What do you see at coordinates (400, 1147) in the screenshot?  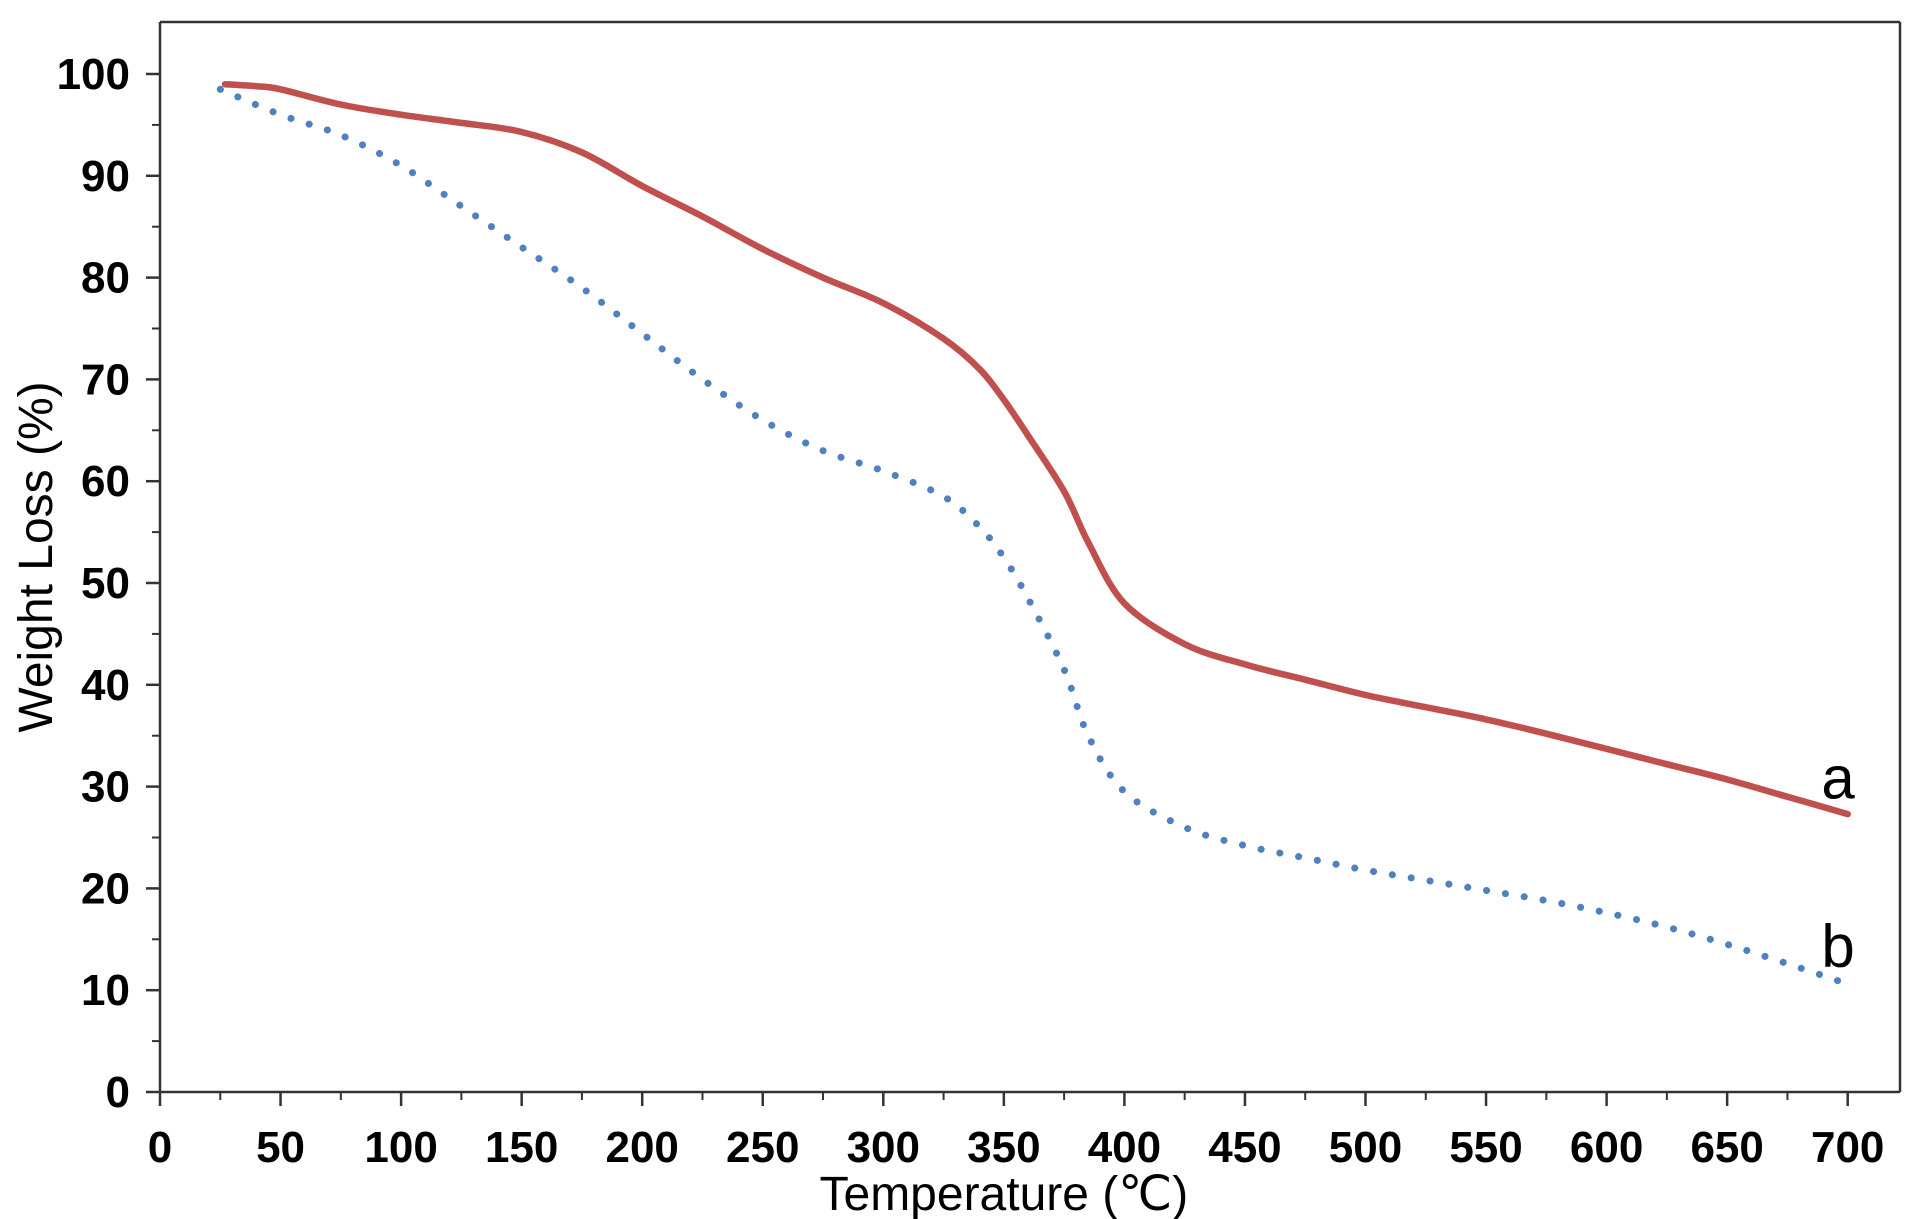 I see `x-tick-label-100: 100` at bounding box center [400, 1147].